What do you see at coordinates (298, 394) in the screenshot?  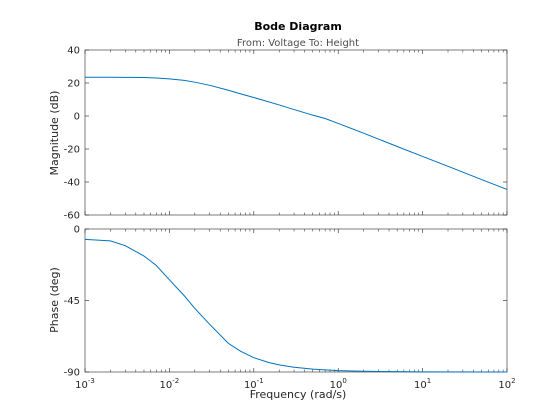 I see `x-axis-label: Frequency (rad/s)` at bounding box center [298, 394].